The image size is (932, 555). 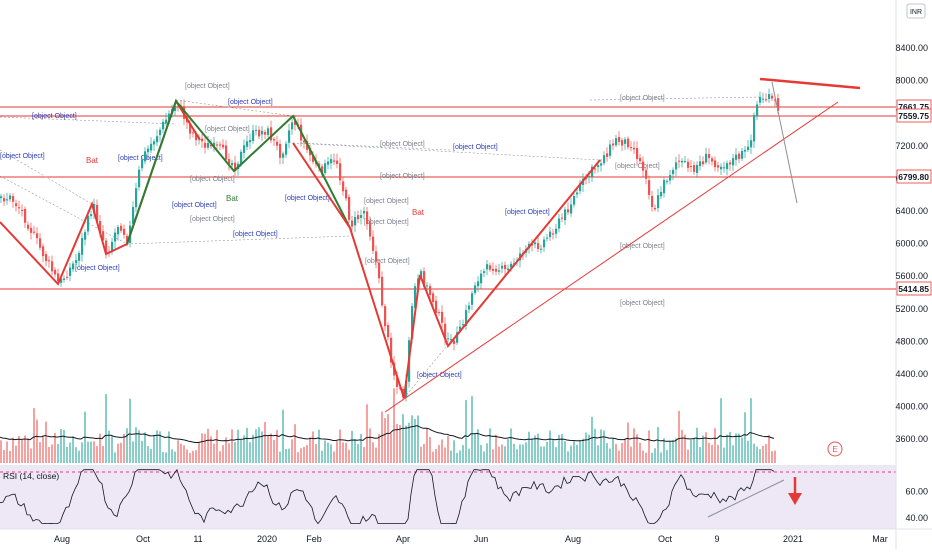 What do you see at coordinates (471, 539) in the screenshot?
I see `time-axis: Aug Oct 11 2020 Feb Apr Jun Aug Oct 9 2021 Mar` at bounding box center [471, 539].